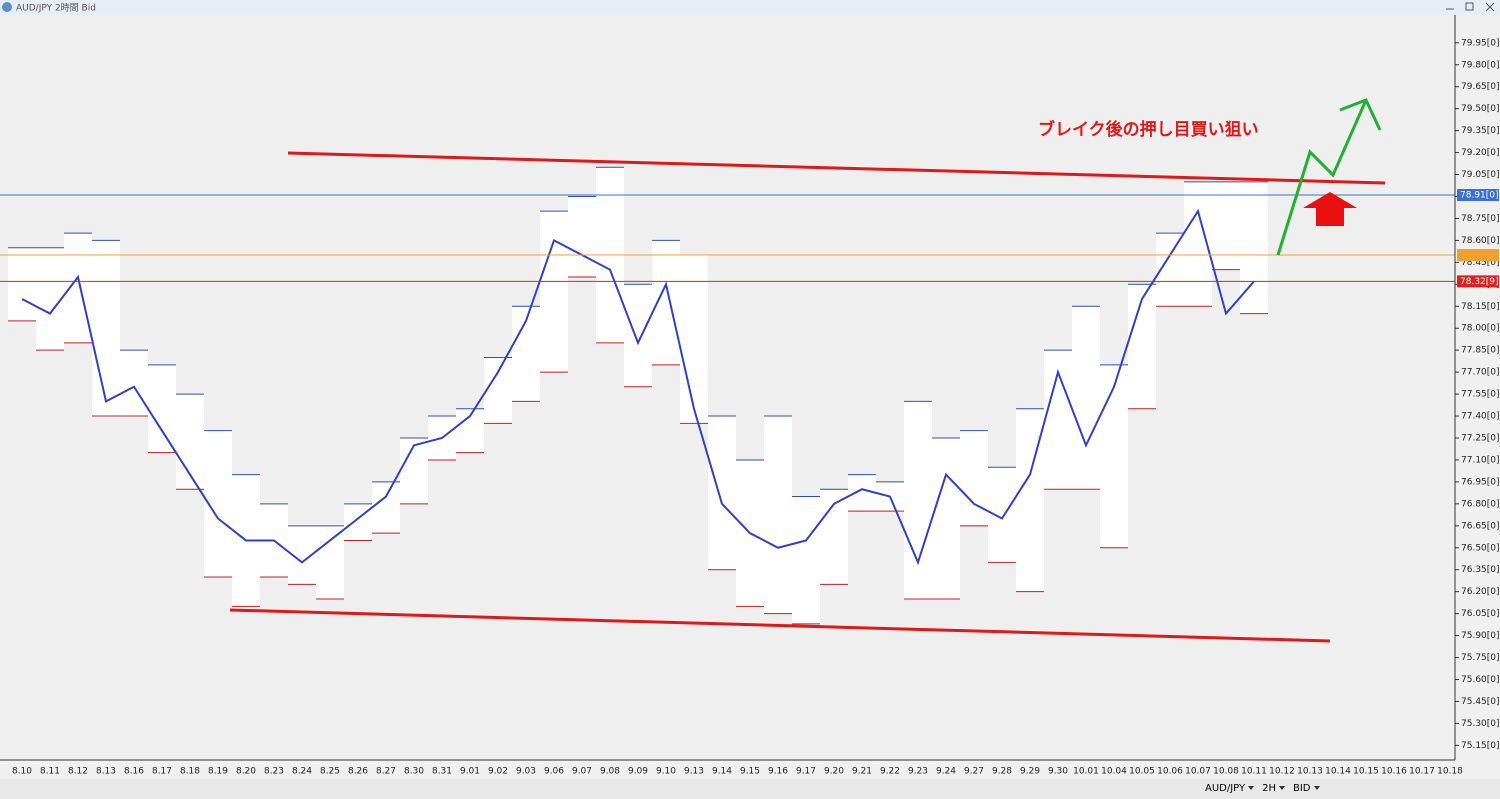  Describe the element at coordinates (246, 772) in the screenshot. I see `x-tick-label: 8.20` at that location.